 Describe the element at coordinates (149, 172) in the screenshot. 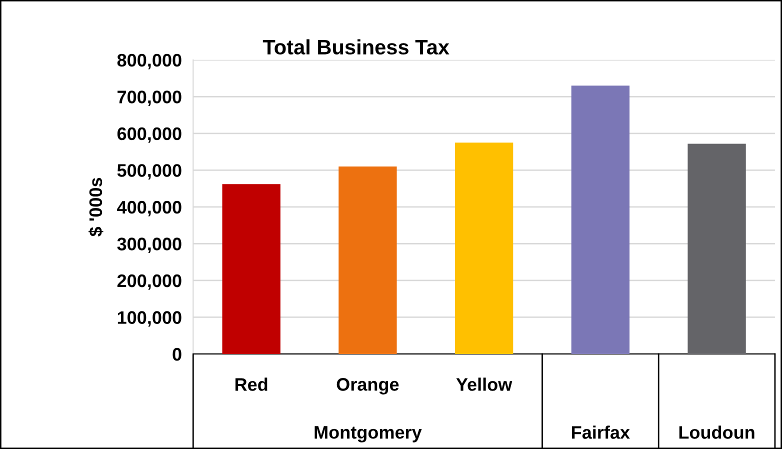

I see `y-tick-label: 500,000` at that location.